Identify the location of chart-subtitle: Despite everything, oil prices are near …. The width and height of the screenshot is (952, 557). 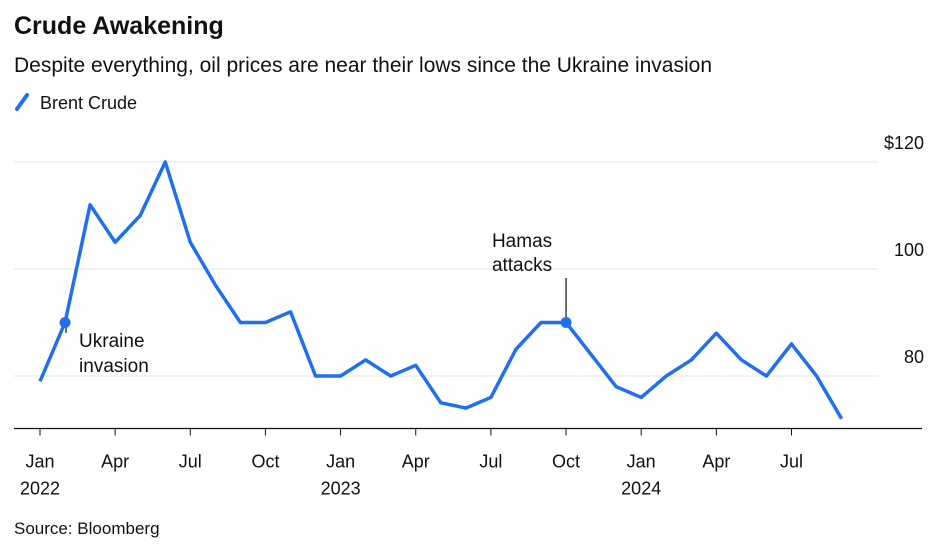
(363, 65).